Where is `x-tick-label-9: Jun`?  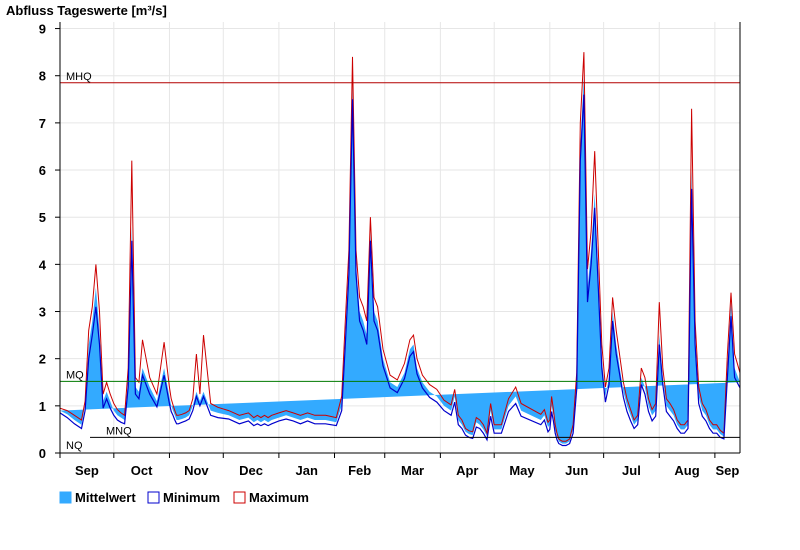 x-tick-label-9: Jun is located at coordinates (576, 470).